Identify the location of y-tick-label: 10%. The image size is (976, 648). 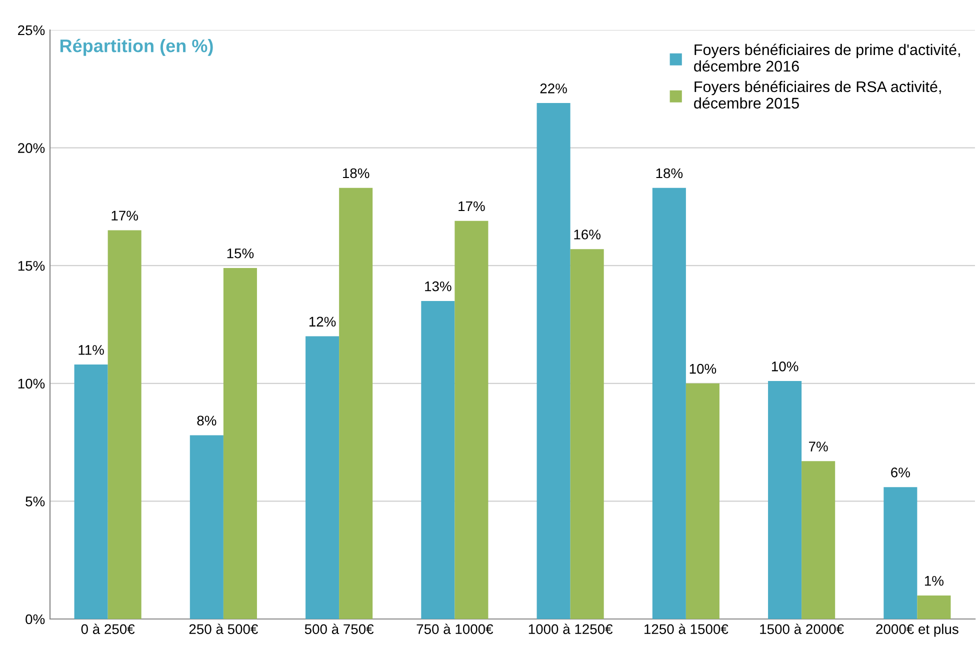
(31, 383).